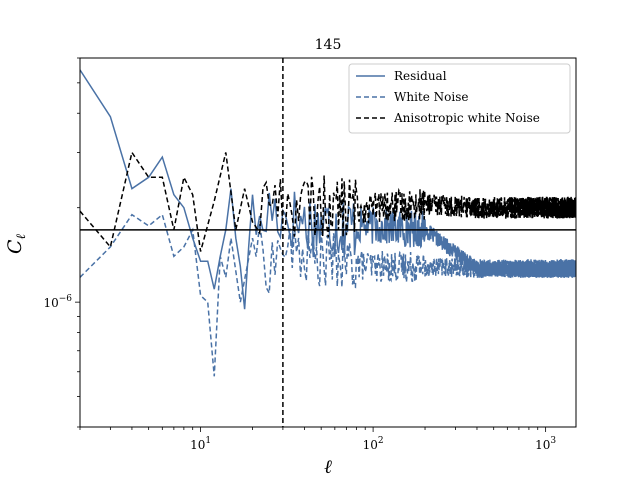  Describe the element at coordinates (466, 118) in the screenshot. I see `legend-label: Anisotropic white Noise` at that location.